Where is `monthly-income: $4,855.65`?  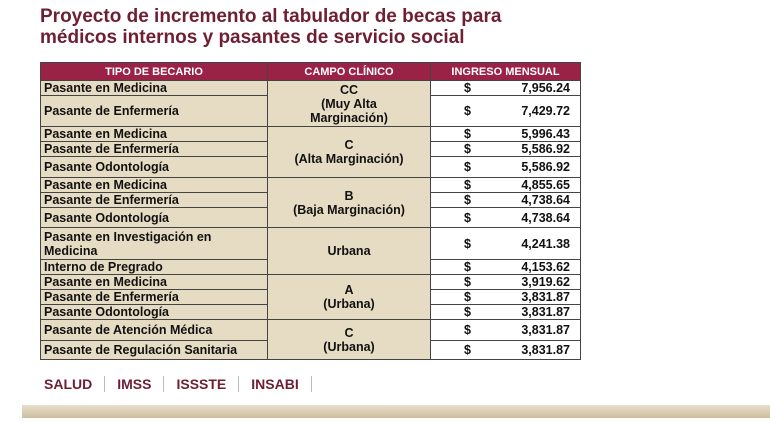 monthly-income: $4,855.65 is located at coordinates (505, 185).